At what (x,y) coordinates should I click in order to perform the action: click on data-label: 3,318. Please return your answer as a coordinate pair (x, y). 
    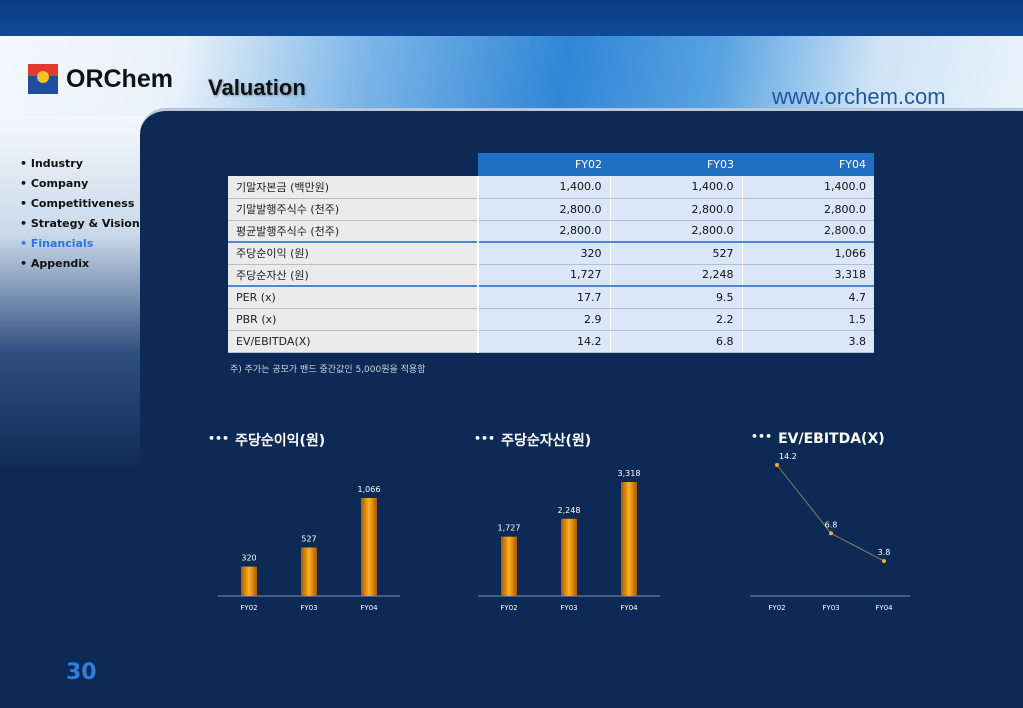
    Looking at the image, I should click on (629, 473).